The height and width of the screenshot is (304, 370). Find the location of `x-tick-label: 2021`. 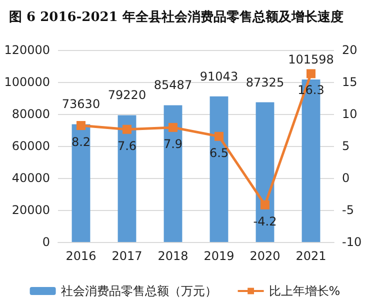

x-tick-label: 2021 is located at coordinates (311, 256).